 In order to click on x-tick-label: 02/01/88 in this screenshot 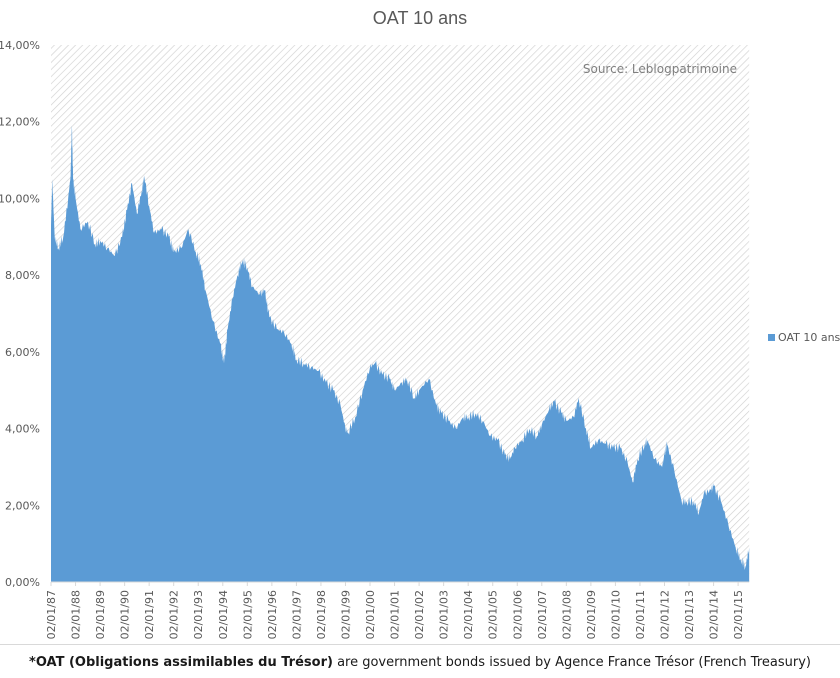, I will do `click(76, 614)`.